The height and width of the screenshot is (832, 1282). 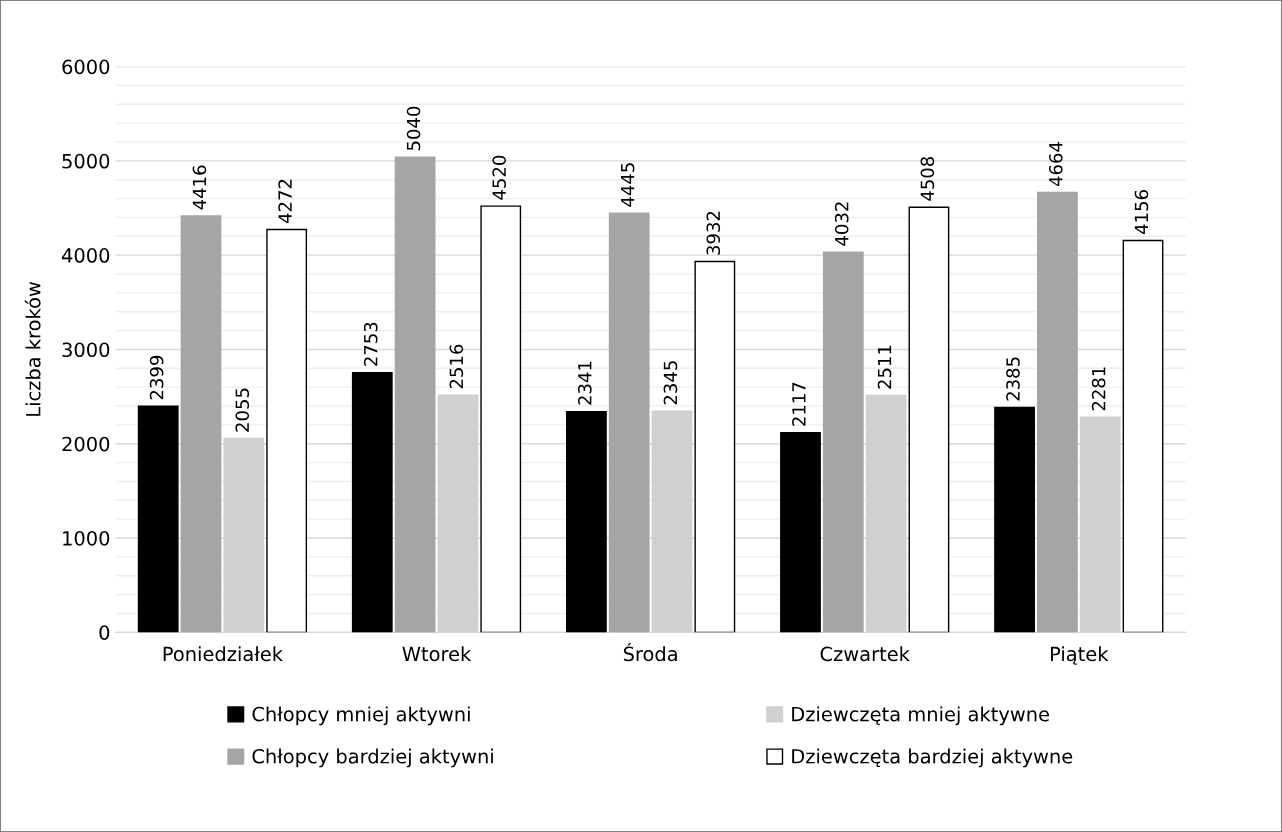 I want to click on data-label: 2399, so click(x=156, y=377).